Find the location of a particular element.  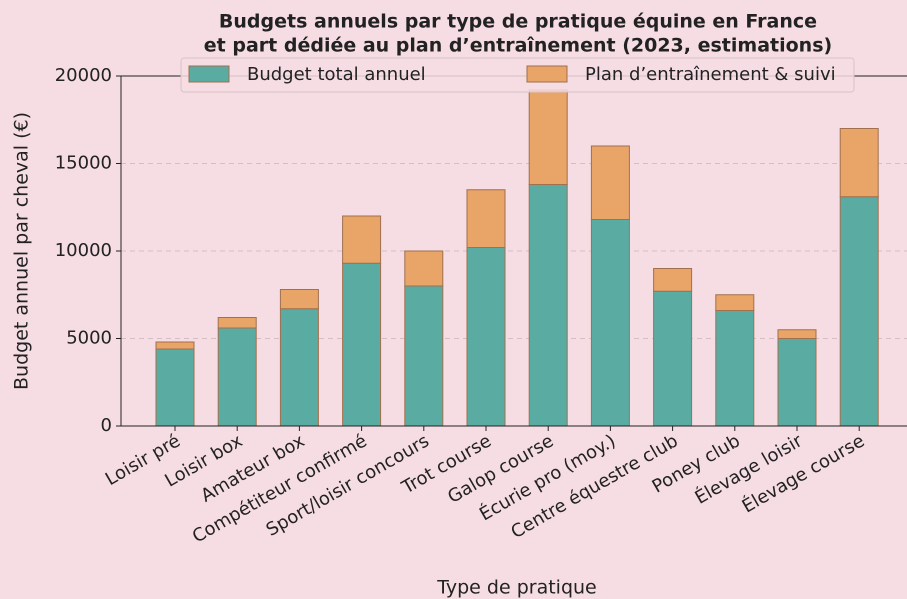

x-axis-label: Type de pratique is located at coordinates (516, 588).